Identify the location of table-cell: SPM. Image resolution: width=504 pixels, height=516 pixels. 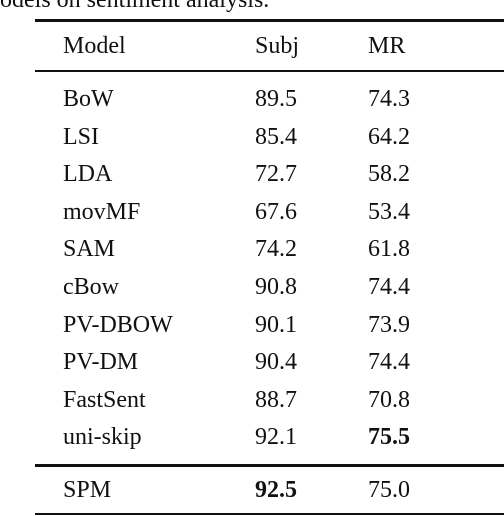
(87, 490).